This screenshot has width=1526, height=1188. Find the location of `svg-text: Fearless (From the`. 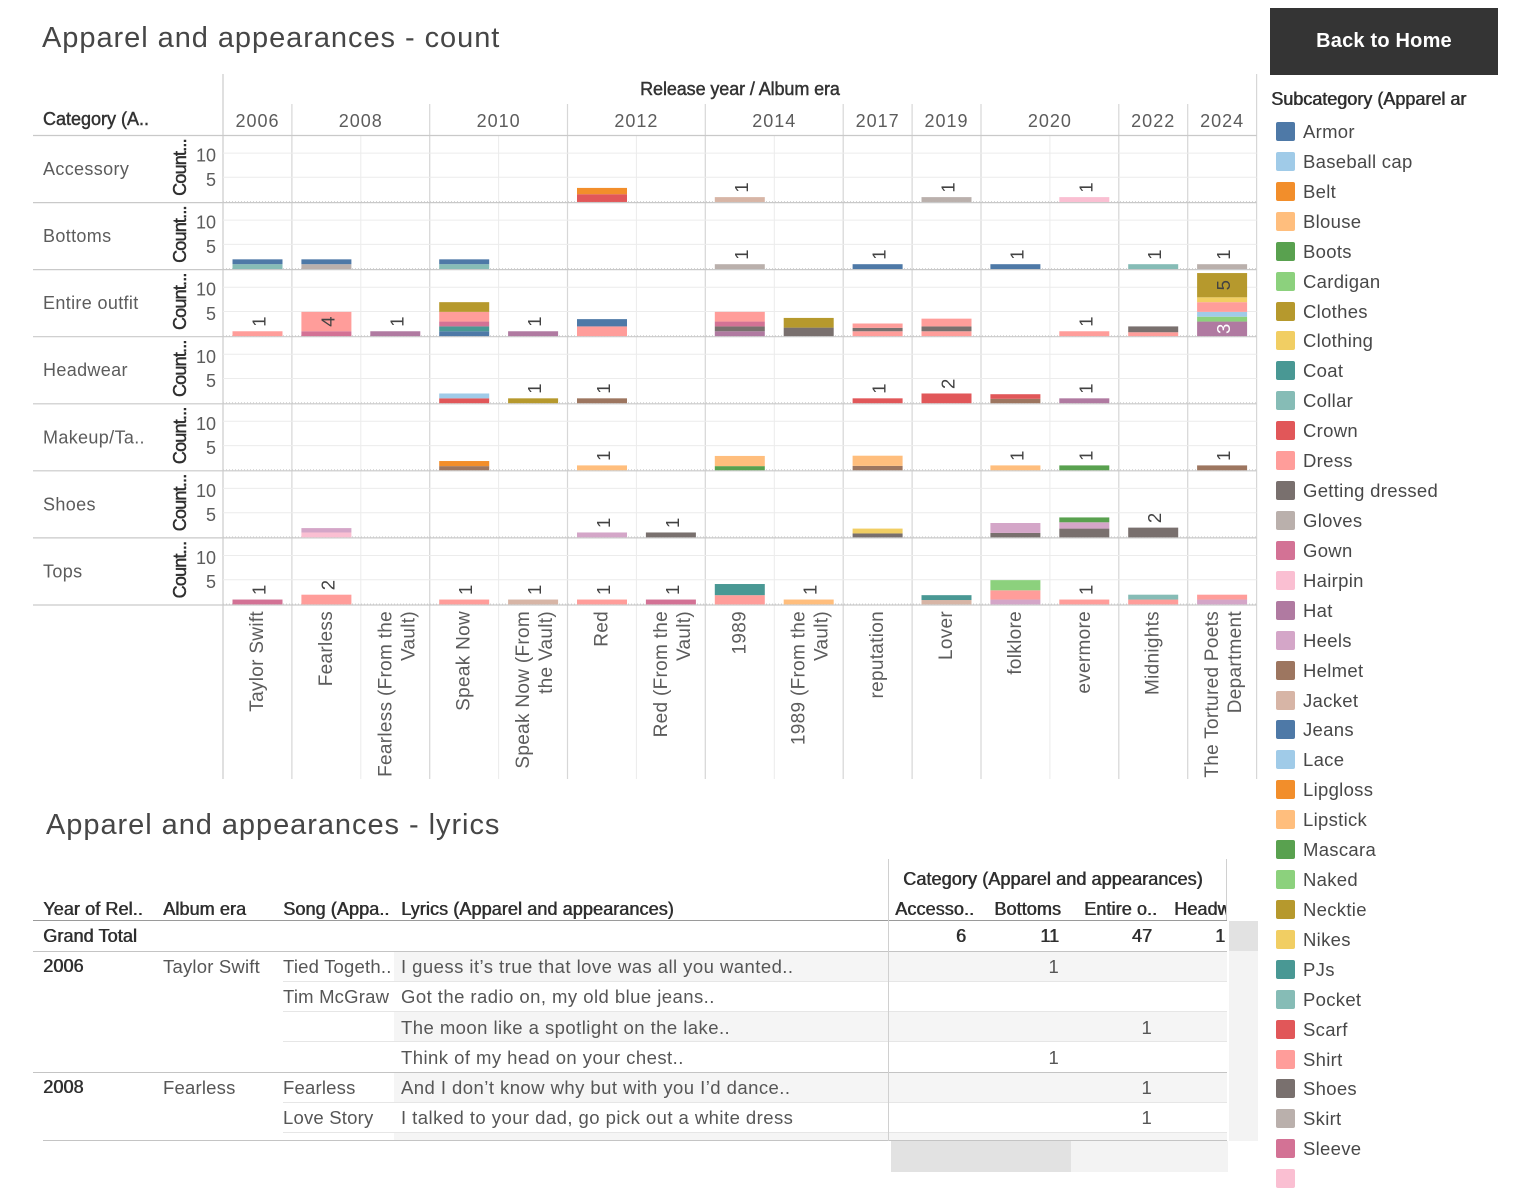

svg-text: Fearless (From the is located at coordinates (385, 694).